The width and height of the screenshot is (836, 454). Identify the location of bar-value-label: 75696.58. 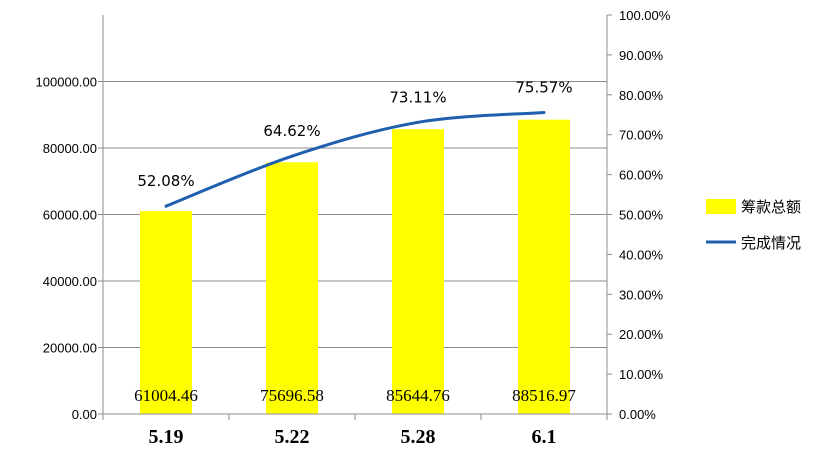
(292, 395).